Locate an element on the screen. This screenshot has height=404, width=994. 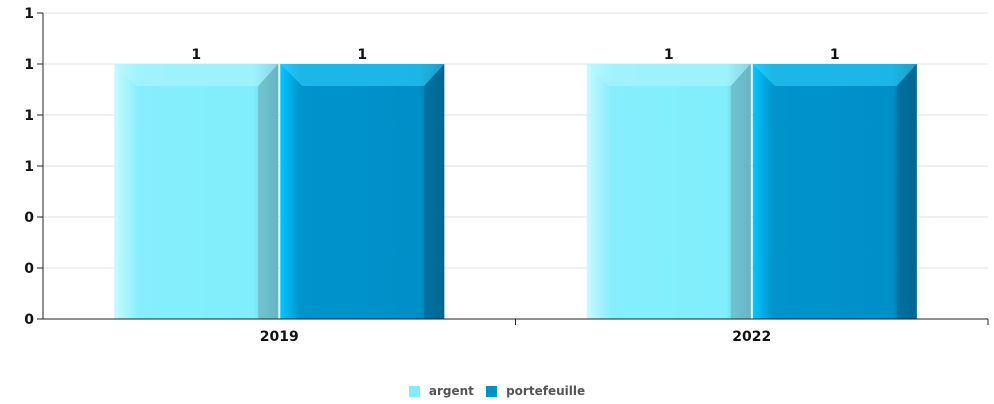
legend: argent portefeuille is located at coordinates (497, 392).